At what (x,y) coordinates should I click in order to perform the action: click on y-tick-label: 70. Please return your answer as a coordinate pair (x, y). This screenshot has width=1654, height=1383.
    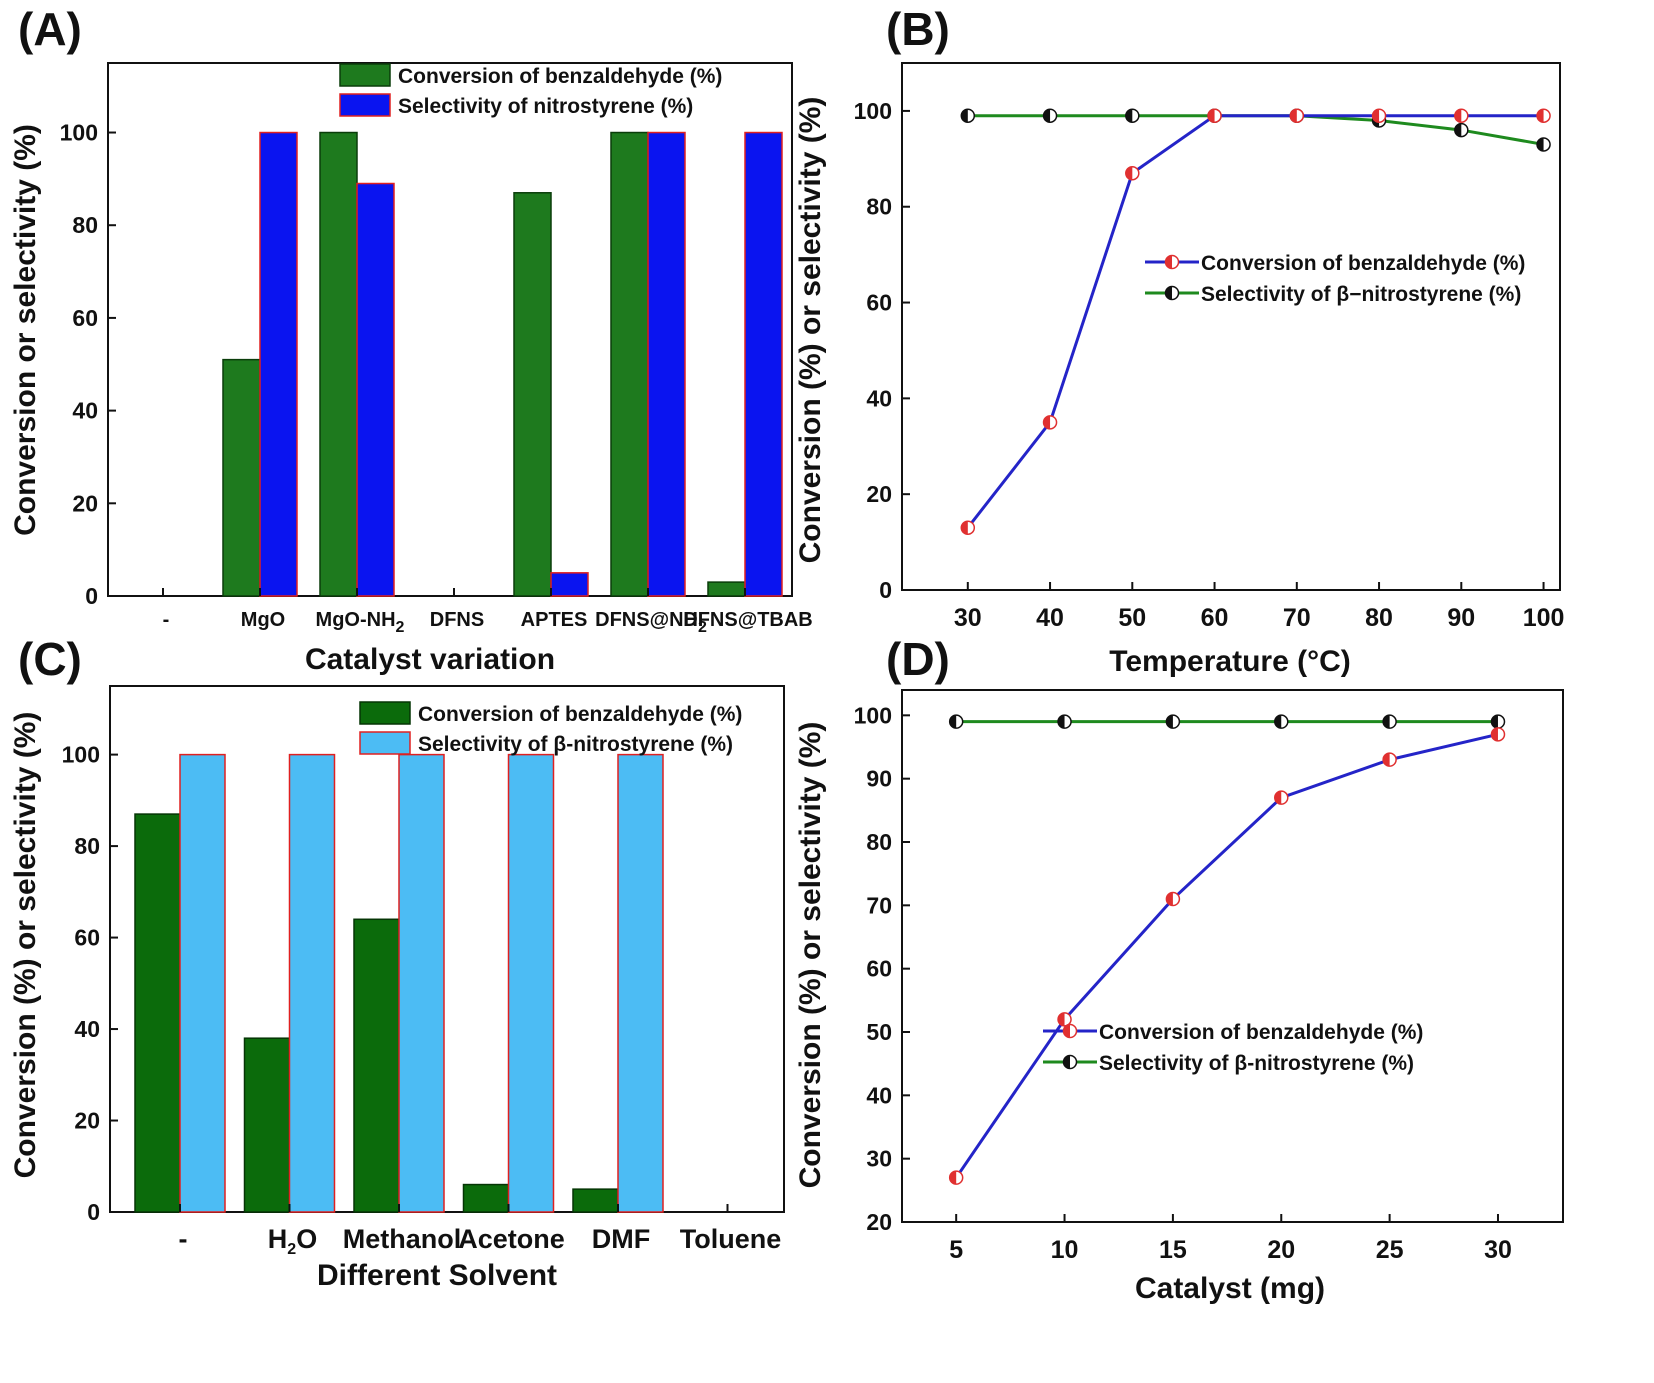
    Looking at the image, I should click on (879, 905).